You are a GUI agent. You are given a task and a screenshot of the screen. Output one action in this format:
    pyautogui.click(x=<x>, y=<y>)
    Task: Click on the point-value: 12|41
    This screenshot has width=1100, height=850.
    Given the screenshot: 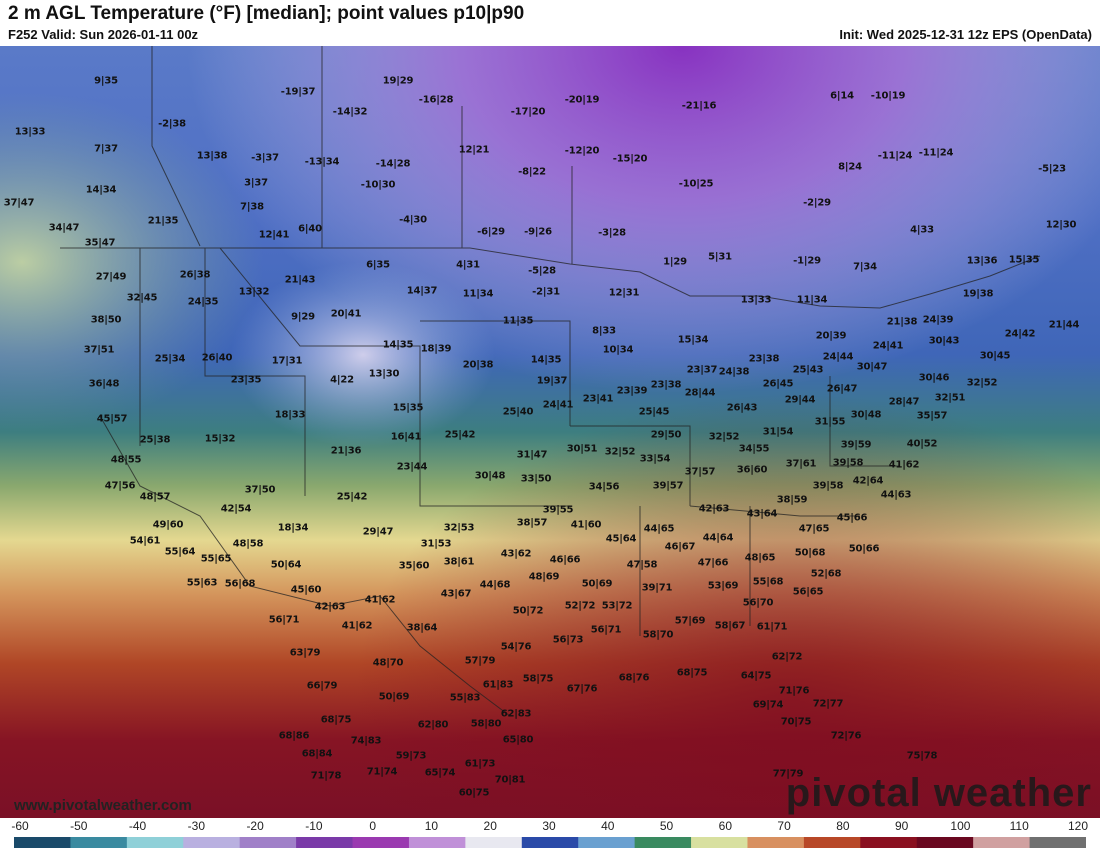 What is the action you would take?
    pyautogui.click(x=274, y=235)
    